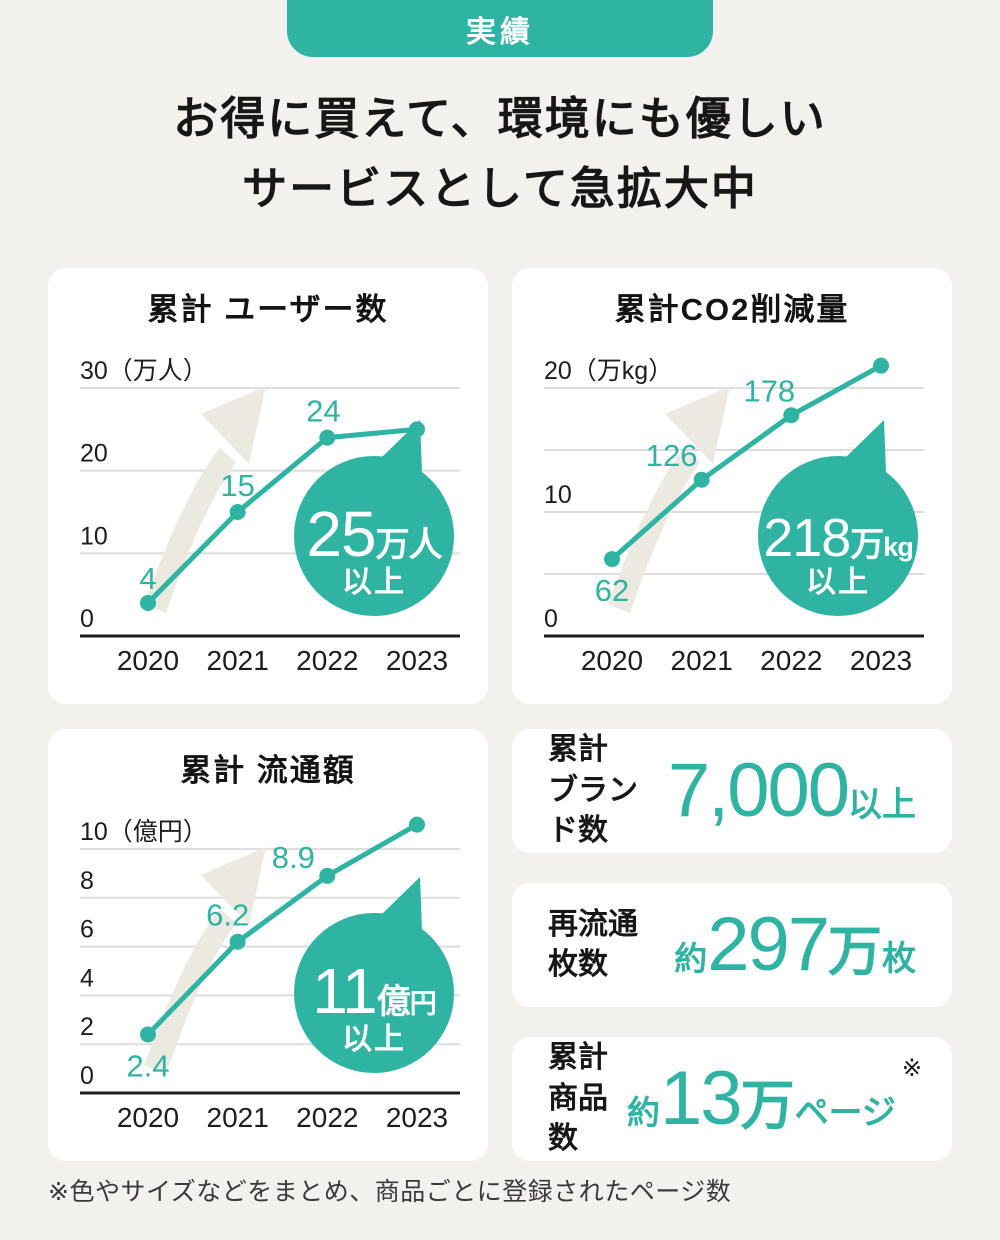 The width and height of the screenshot is (1000, 1240). I want to click on stat-label: 累計 商品数, so click(587, 1099).